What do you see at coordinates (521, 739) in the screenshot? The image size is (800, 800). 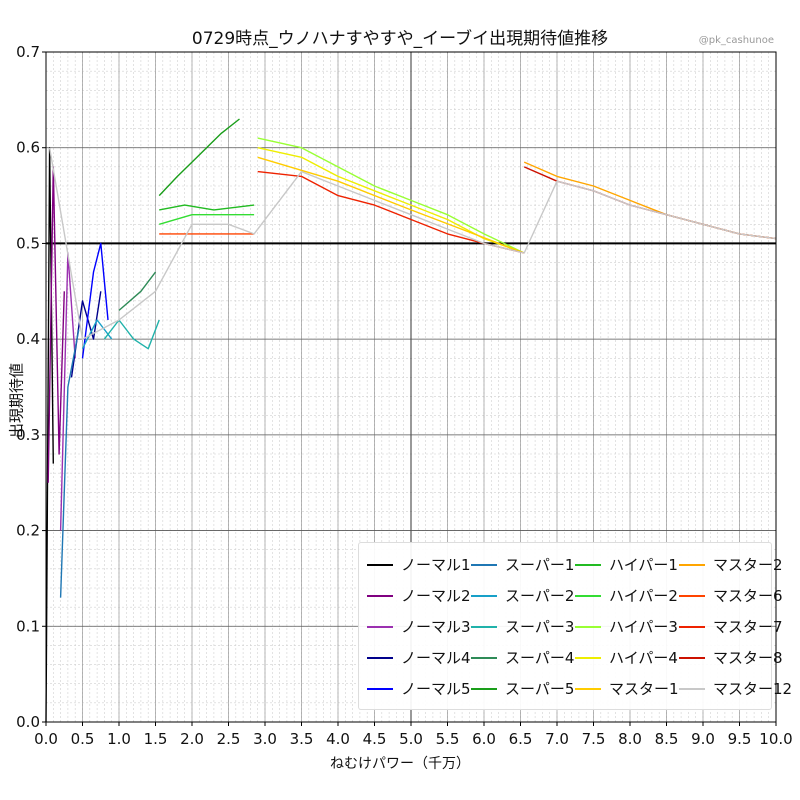 I see `x-tick-label: 6.5` at bounding box center [521, 739].